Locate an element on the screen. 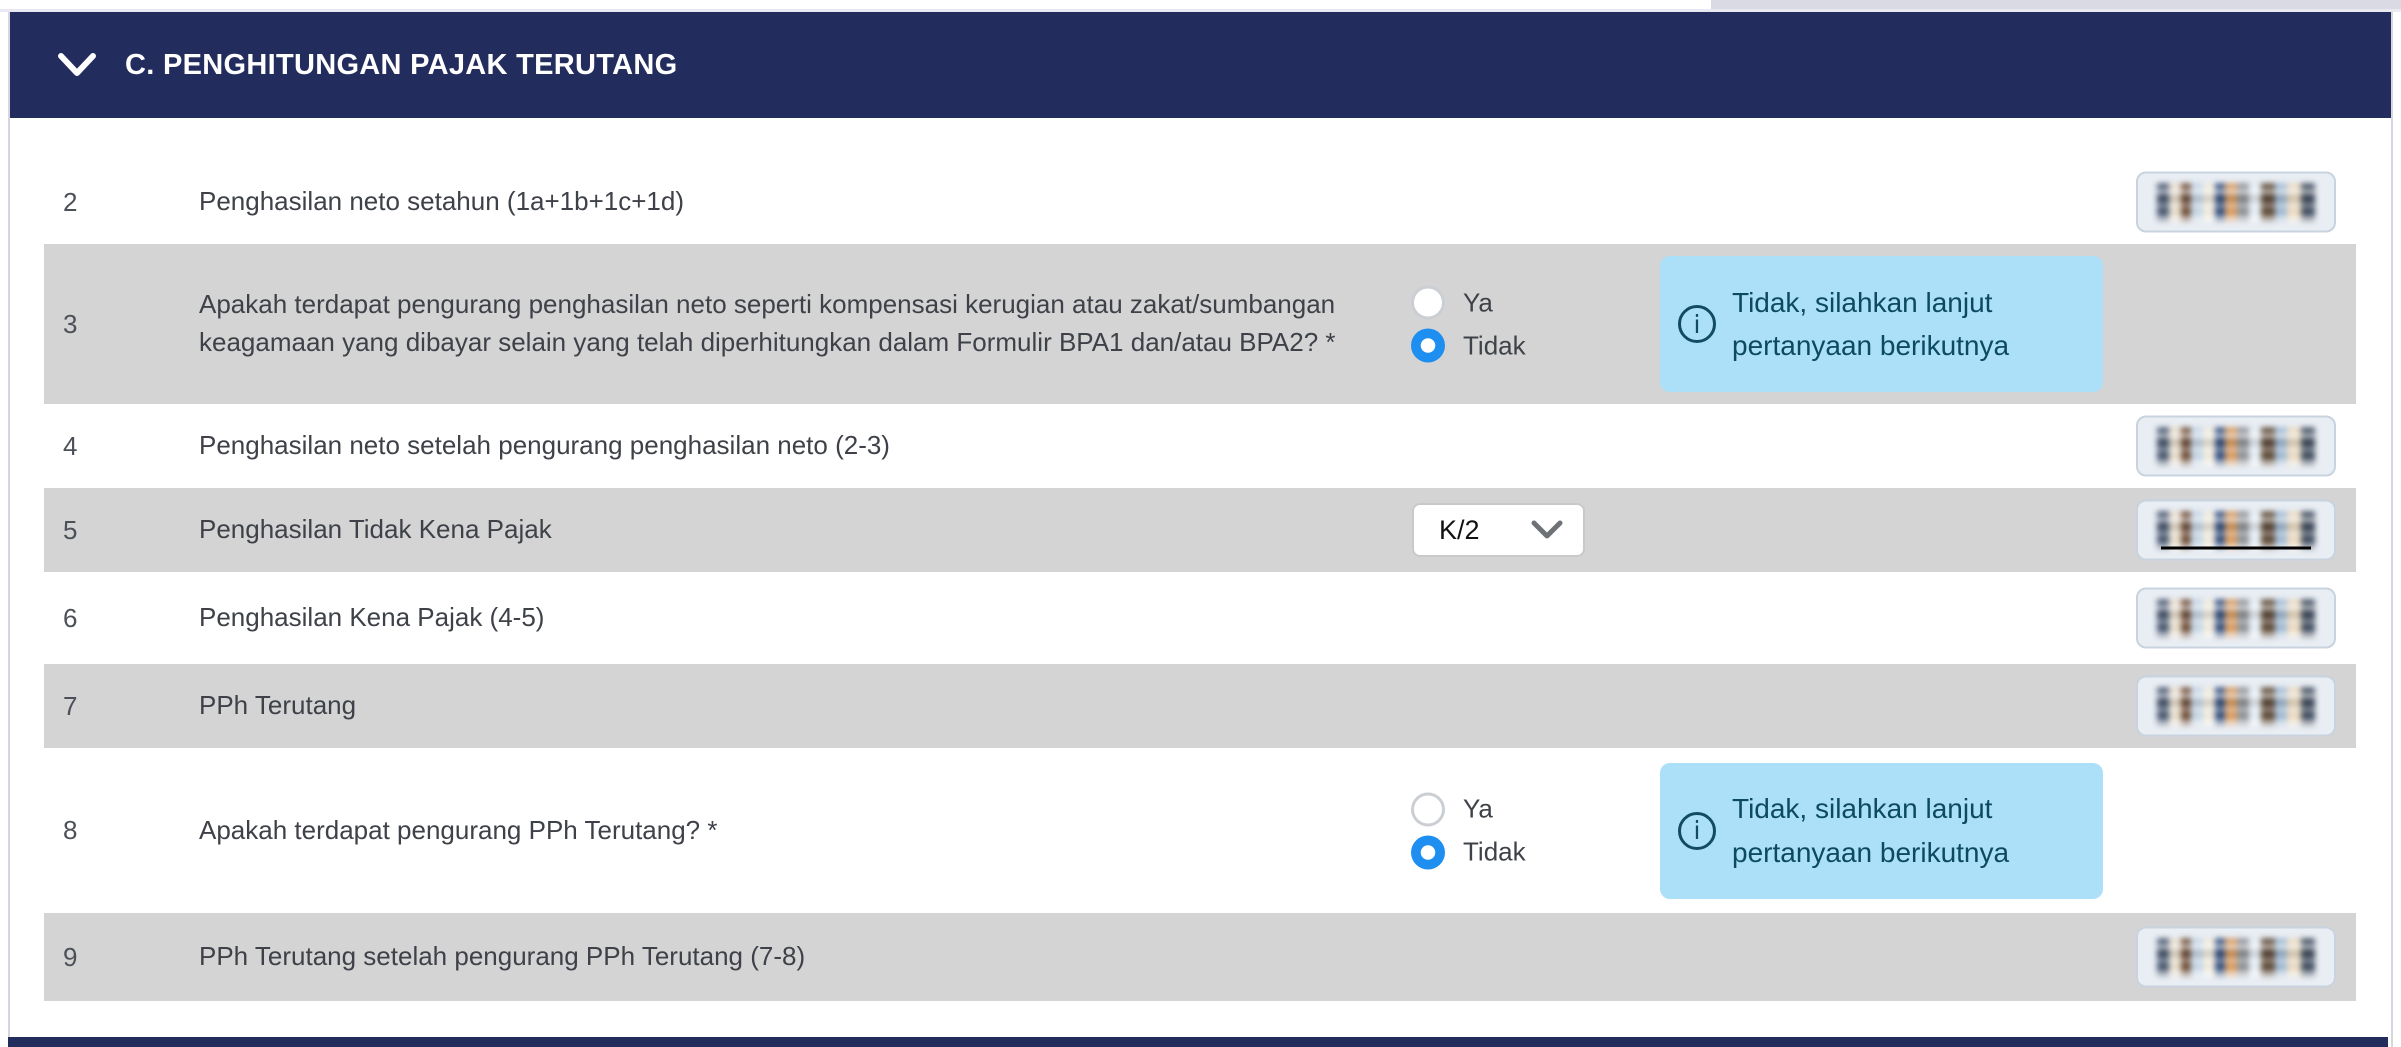 The image size is (2401, 1047). row-number: 9 is located at coordinates (70, 956).